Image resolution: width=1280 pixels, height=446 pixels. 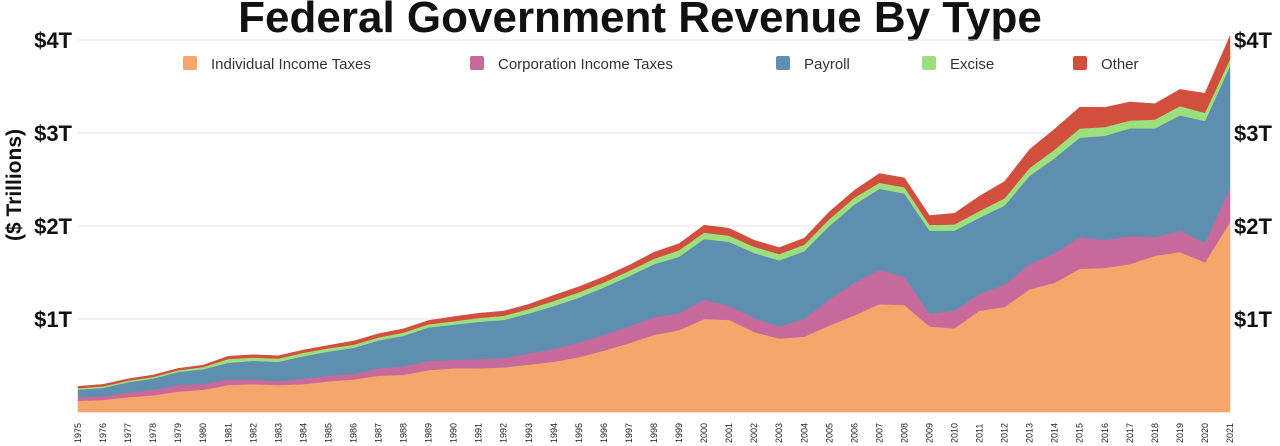 What do you see at coordinates (904, 433) in the screenshot?
I see `x-tick-2008: 2008` at bounding box center [904, 433].